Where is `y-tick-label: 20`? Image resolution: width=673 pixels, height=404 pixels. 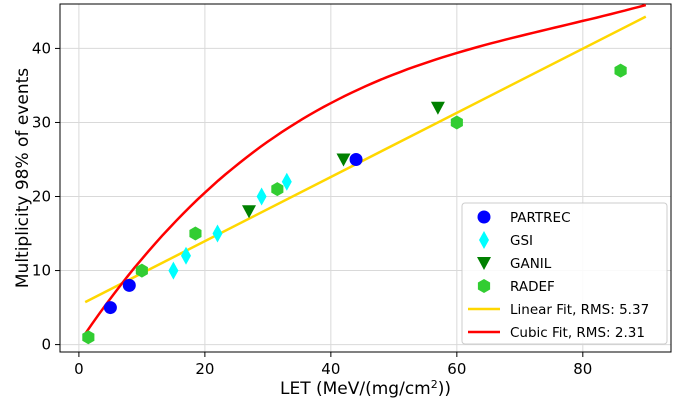 y-tick-label: 20 is located at coordinates (41, 197).